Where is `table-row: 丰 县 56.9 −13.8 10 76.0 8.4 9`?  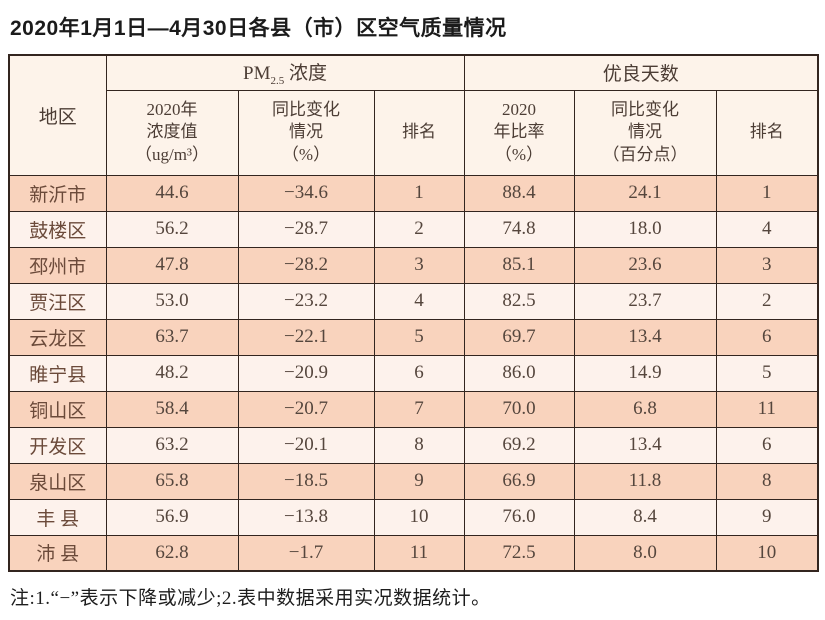 table-row: 丰 县 56.9 −13.8 10 76.0 8.4 9 is located at coordinates (413, 517).